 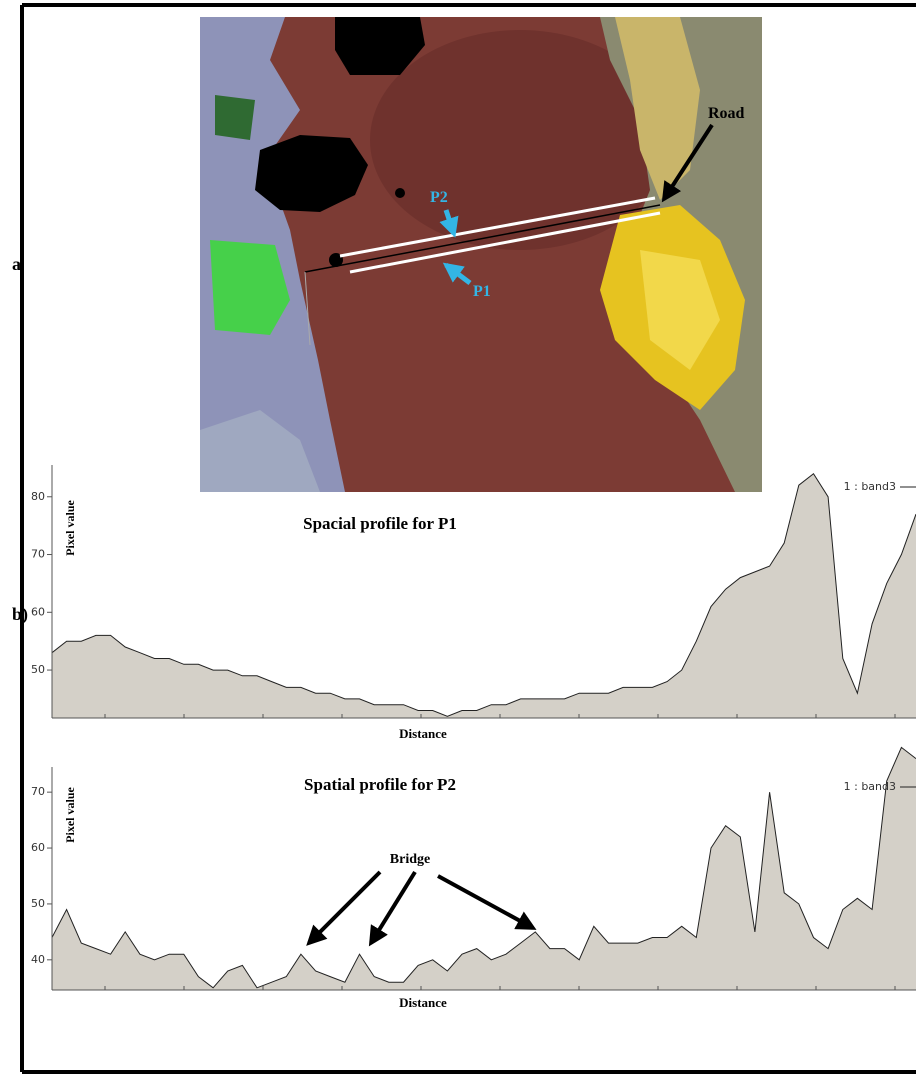 What do you see at coordinates (38, 959) in the screenshot?
I see `y-tick-label: 40` at bounding box center [38, 959].